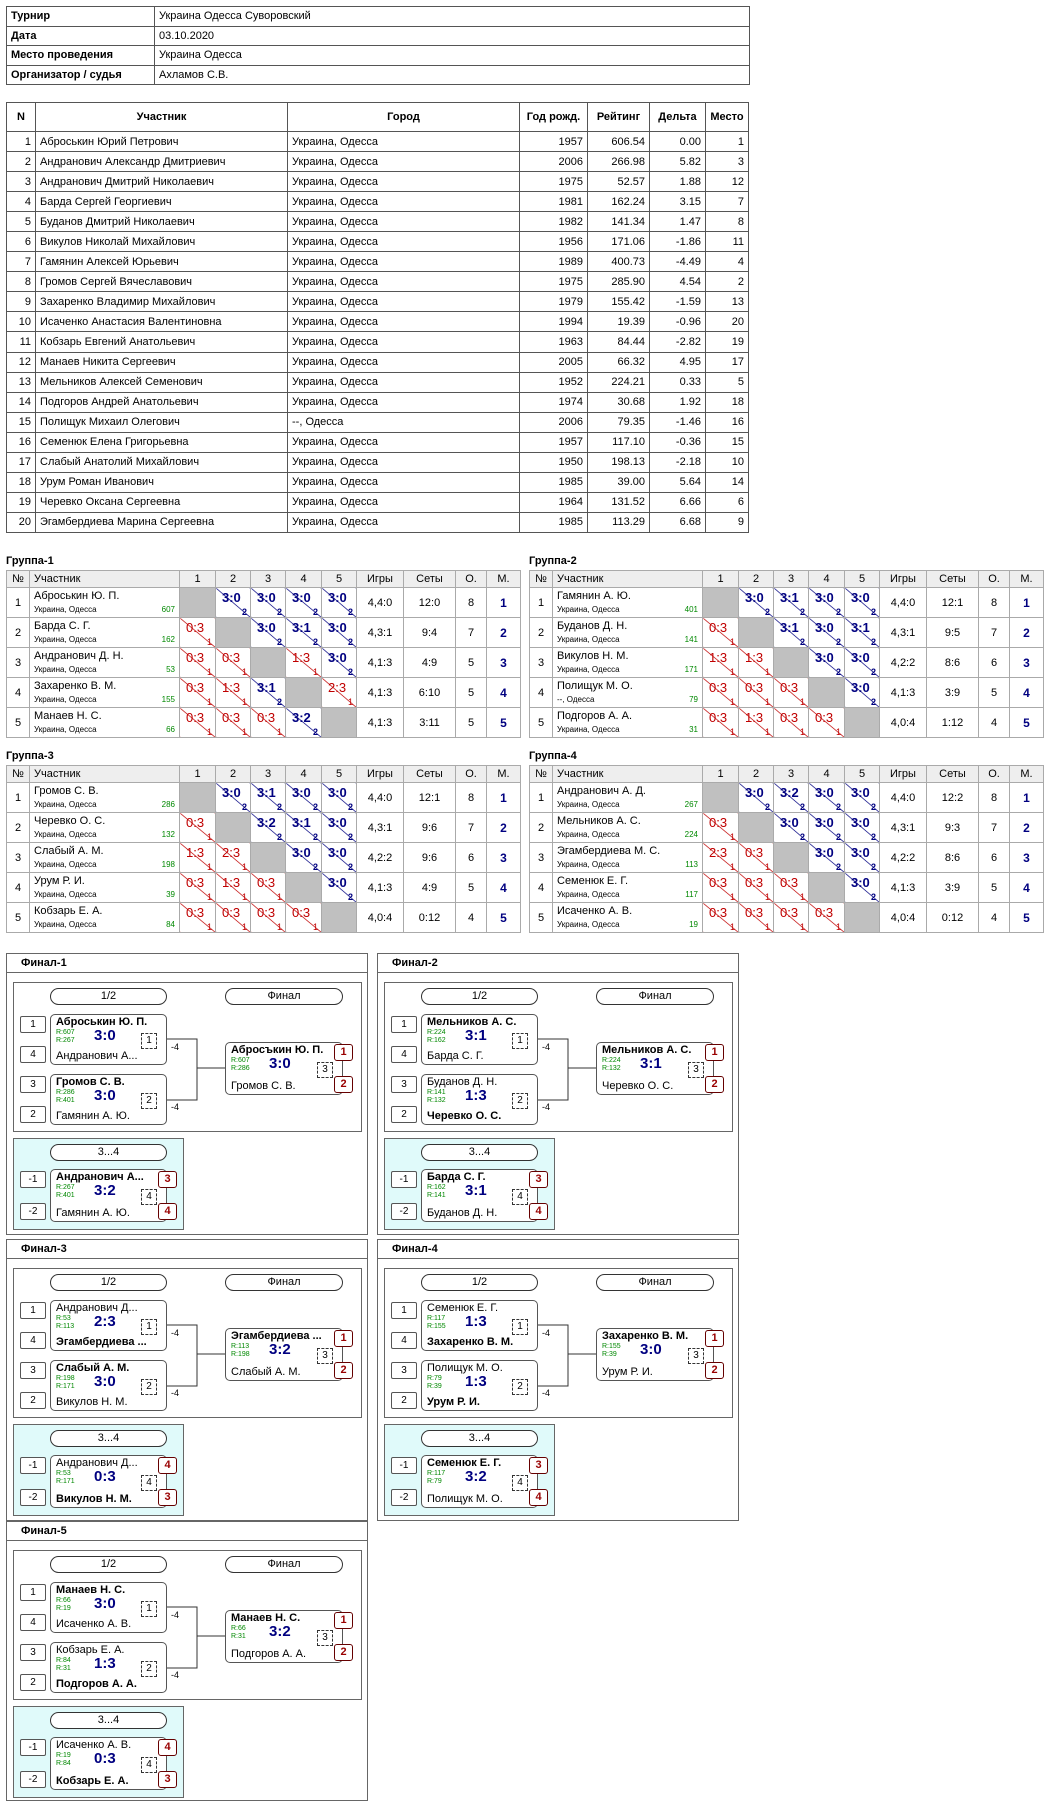 Image resolution: width=1046 pixels, height=1803 pixels. I want to click on games: 4,2:2, so click(380, 857).